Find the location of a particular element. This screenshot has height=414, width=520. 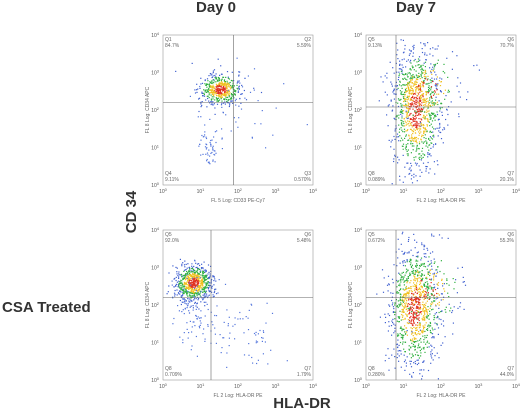

x-axis-label: FL 2 Log: HLA-DR PE is located at coordinates (441, 201).